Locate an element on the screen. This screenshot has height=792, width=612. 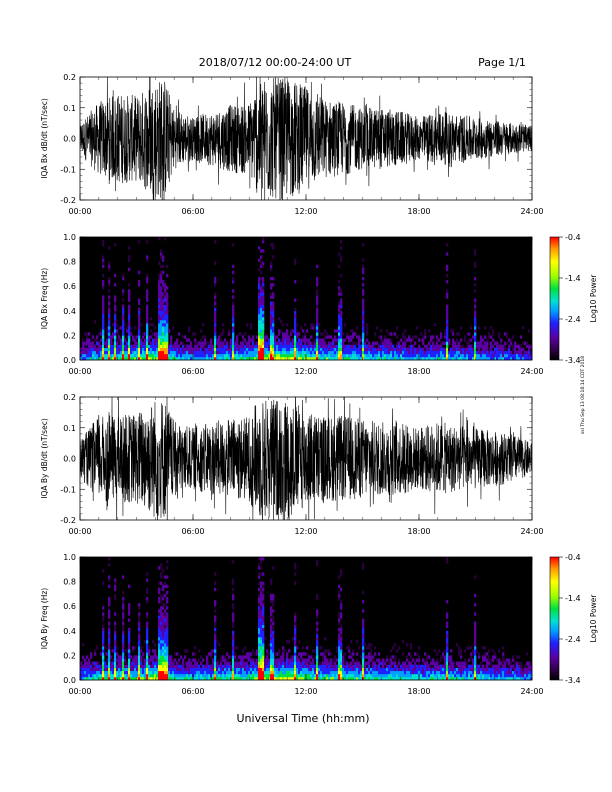
y-axis-label: IQA By Freq (Hz) is located at coordinates (44, 619).